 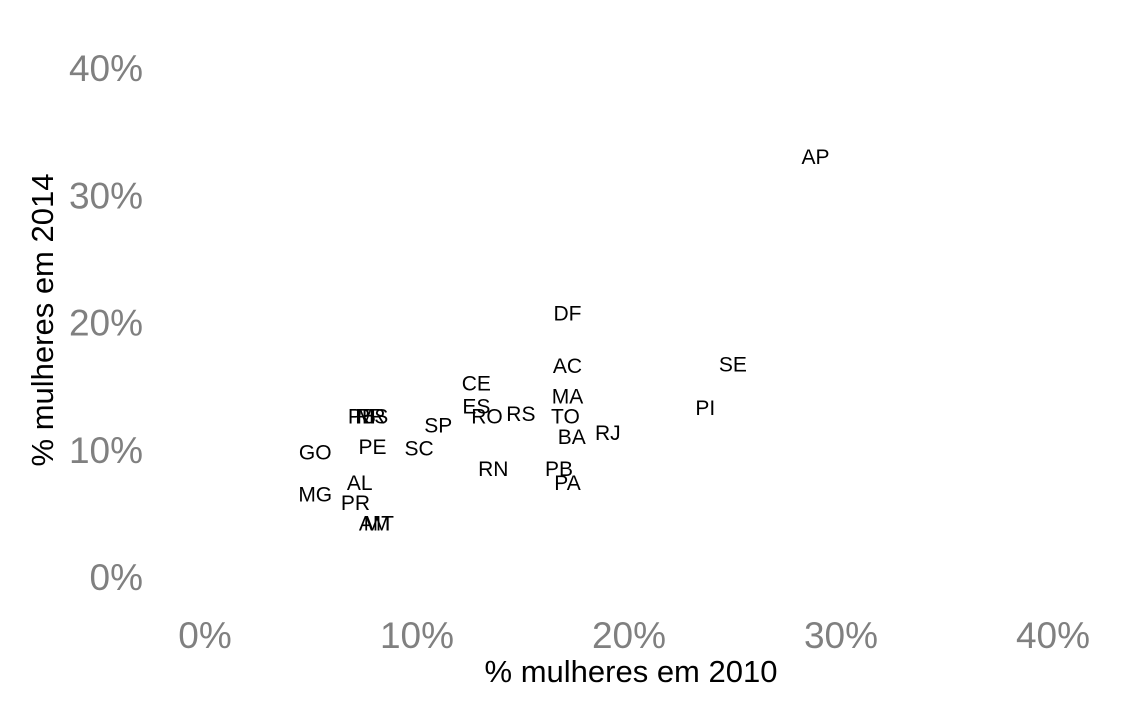 What do you see at coordinates (493, 469) in the screenshot?
I see `point-label-rn: RN` at bounding box center [493, 469].